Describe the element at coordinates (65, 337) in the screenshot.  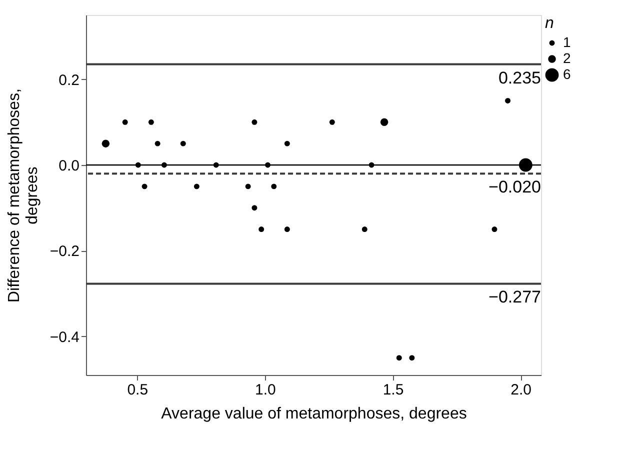
I see `y-tick-label: −0.4` at that location.